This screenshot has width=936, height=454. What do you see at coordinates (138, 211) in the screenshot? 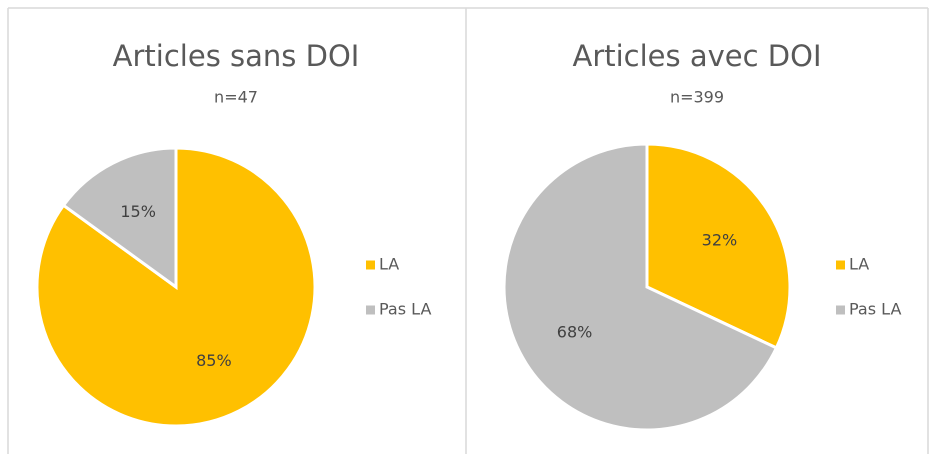
I see `data-label: 15%` at bounding box center [138, 211].